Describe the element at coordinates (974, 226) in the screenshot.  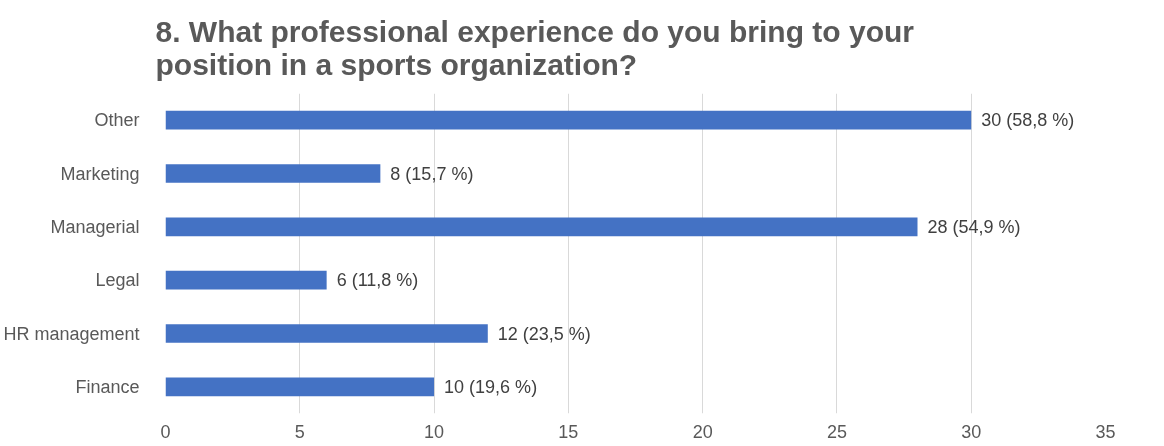
I see `data-label: 28 (54,9 %)` at that location.